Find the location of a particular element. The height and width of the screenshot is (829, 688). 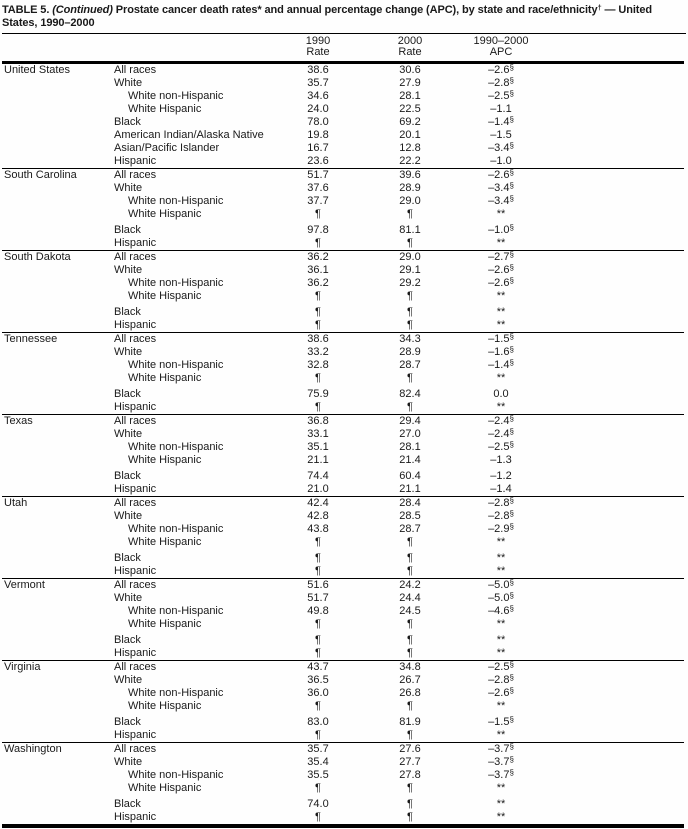

rate-1990-value: 83.0 is located at coordinates (318, 722).